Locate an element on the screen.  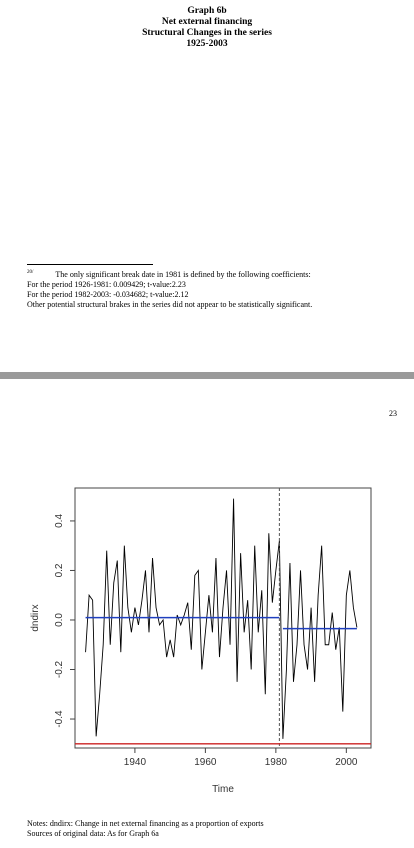
y-tick-label: -0.4 is located at coordinates (59, 719).